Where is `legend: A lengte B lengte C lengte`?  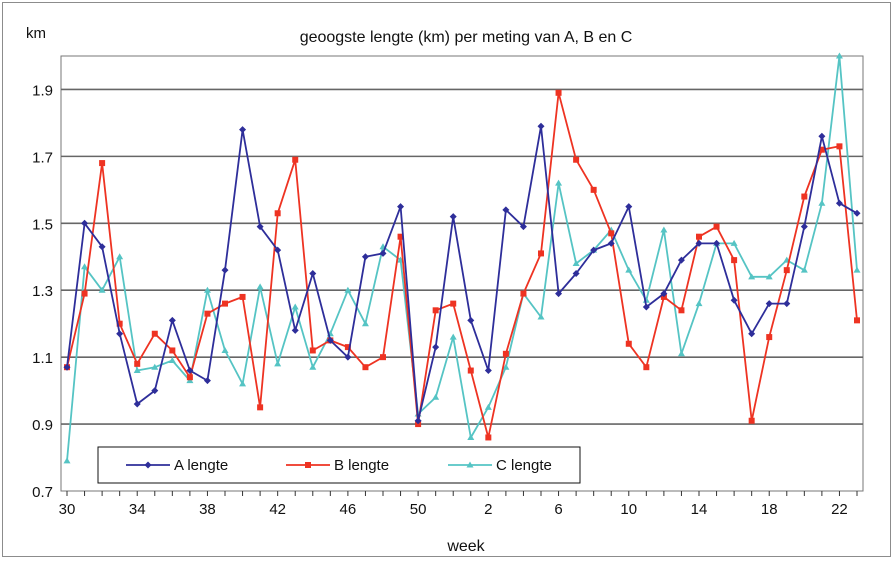
legend: A lengte B lengte C lengte is located at coordinates (339, 465).